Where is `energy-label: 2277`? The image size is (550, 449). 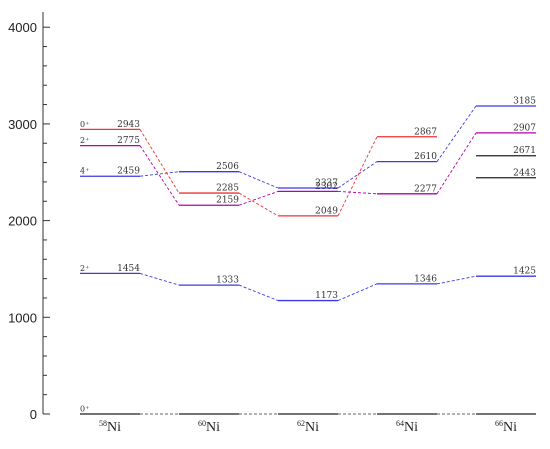
energy-label: 2277 is located at coordinates (425, 189).